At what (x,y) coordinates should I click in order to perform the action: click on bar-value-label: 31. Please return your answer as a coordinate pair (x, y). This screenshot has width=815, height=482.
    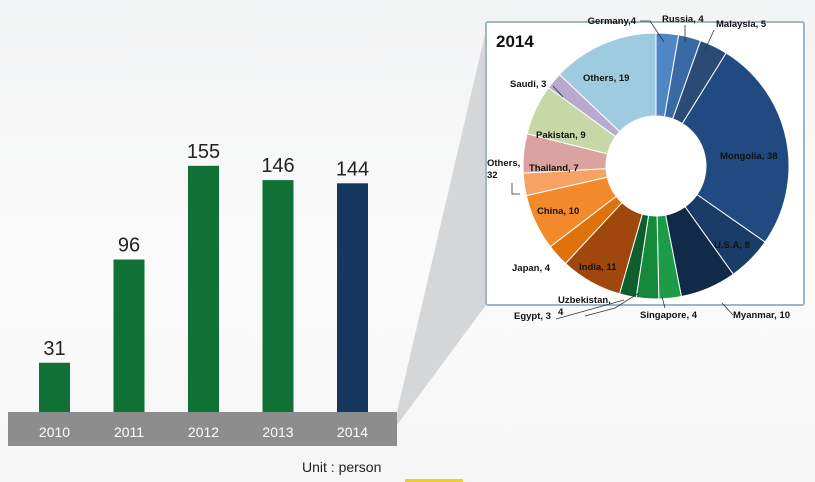
    Looking at the image, I should click on (54, 349).